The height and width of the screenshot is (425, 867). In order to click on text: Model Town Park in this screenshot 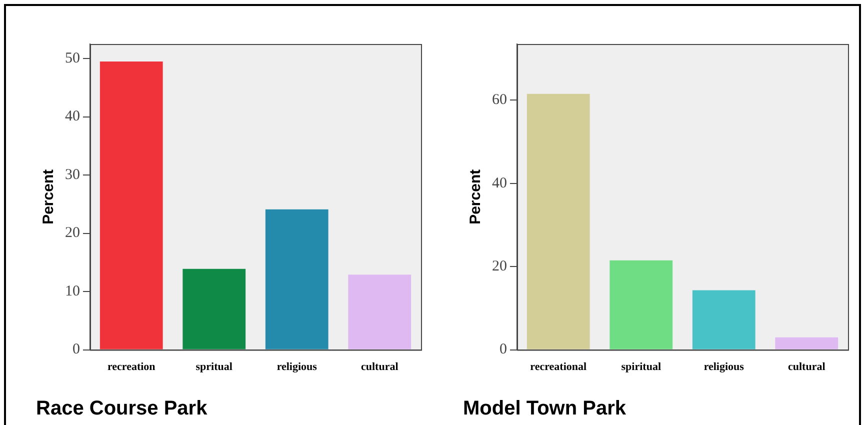, I will do `click(545, 409)`.